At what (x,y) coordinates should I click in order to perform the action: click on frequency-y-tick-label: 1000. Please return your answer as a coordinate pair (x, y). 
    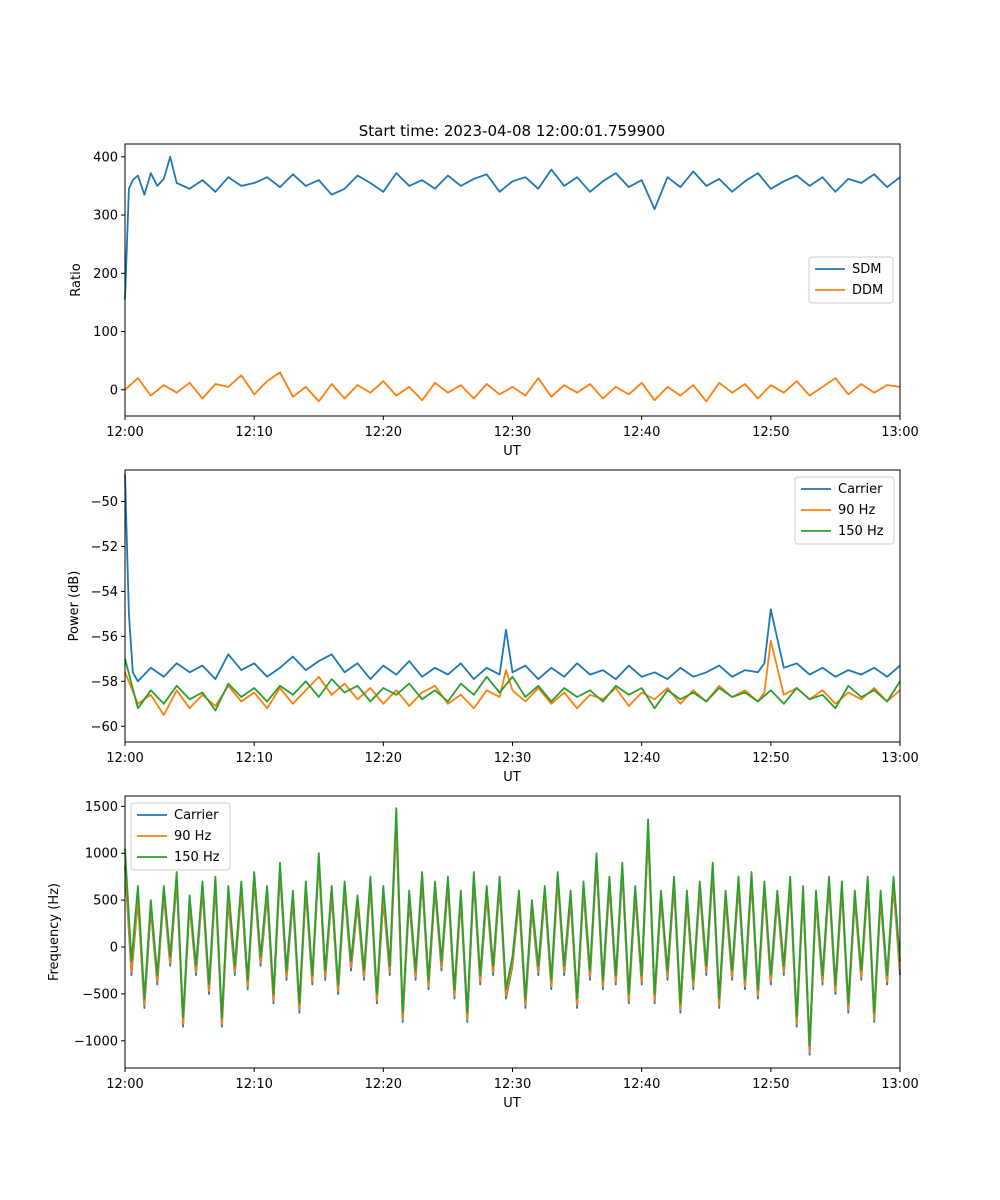
    Looking at the image, I should click on (101, 854).